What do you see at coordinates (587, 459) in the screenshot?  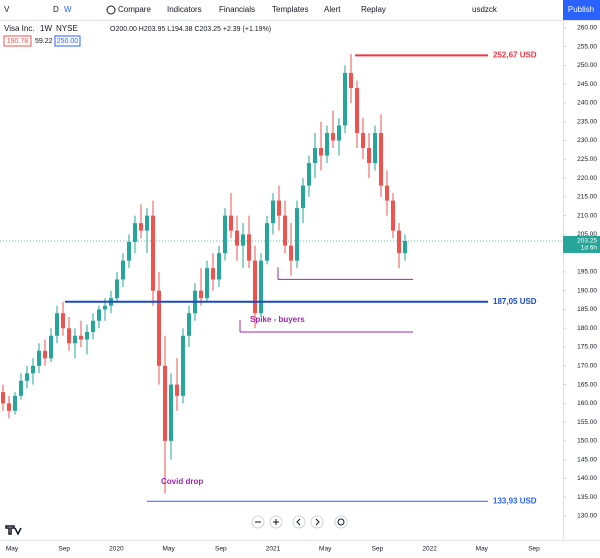 I see `y-tick-label: 145.00` at bounding box center [587, 459].